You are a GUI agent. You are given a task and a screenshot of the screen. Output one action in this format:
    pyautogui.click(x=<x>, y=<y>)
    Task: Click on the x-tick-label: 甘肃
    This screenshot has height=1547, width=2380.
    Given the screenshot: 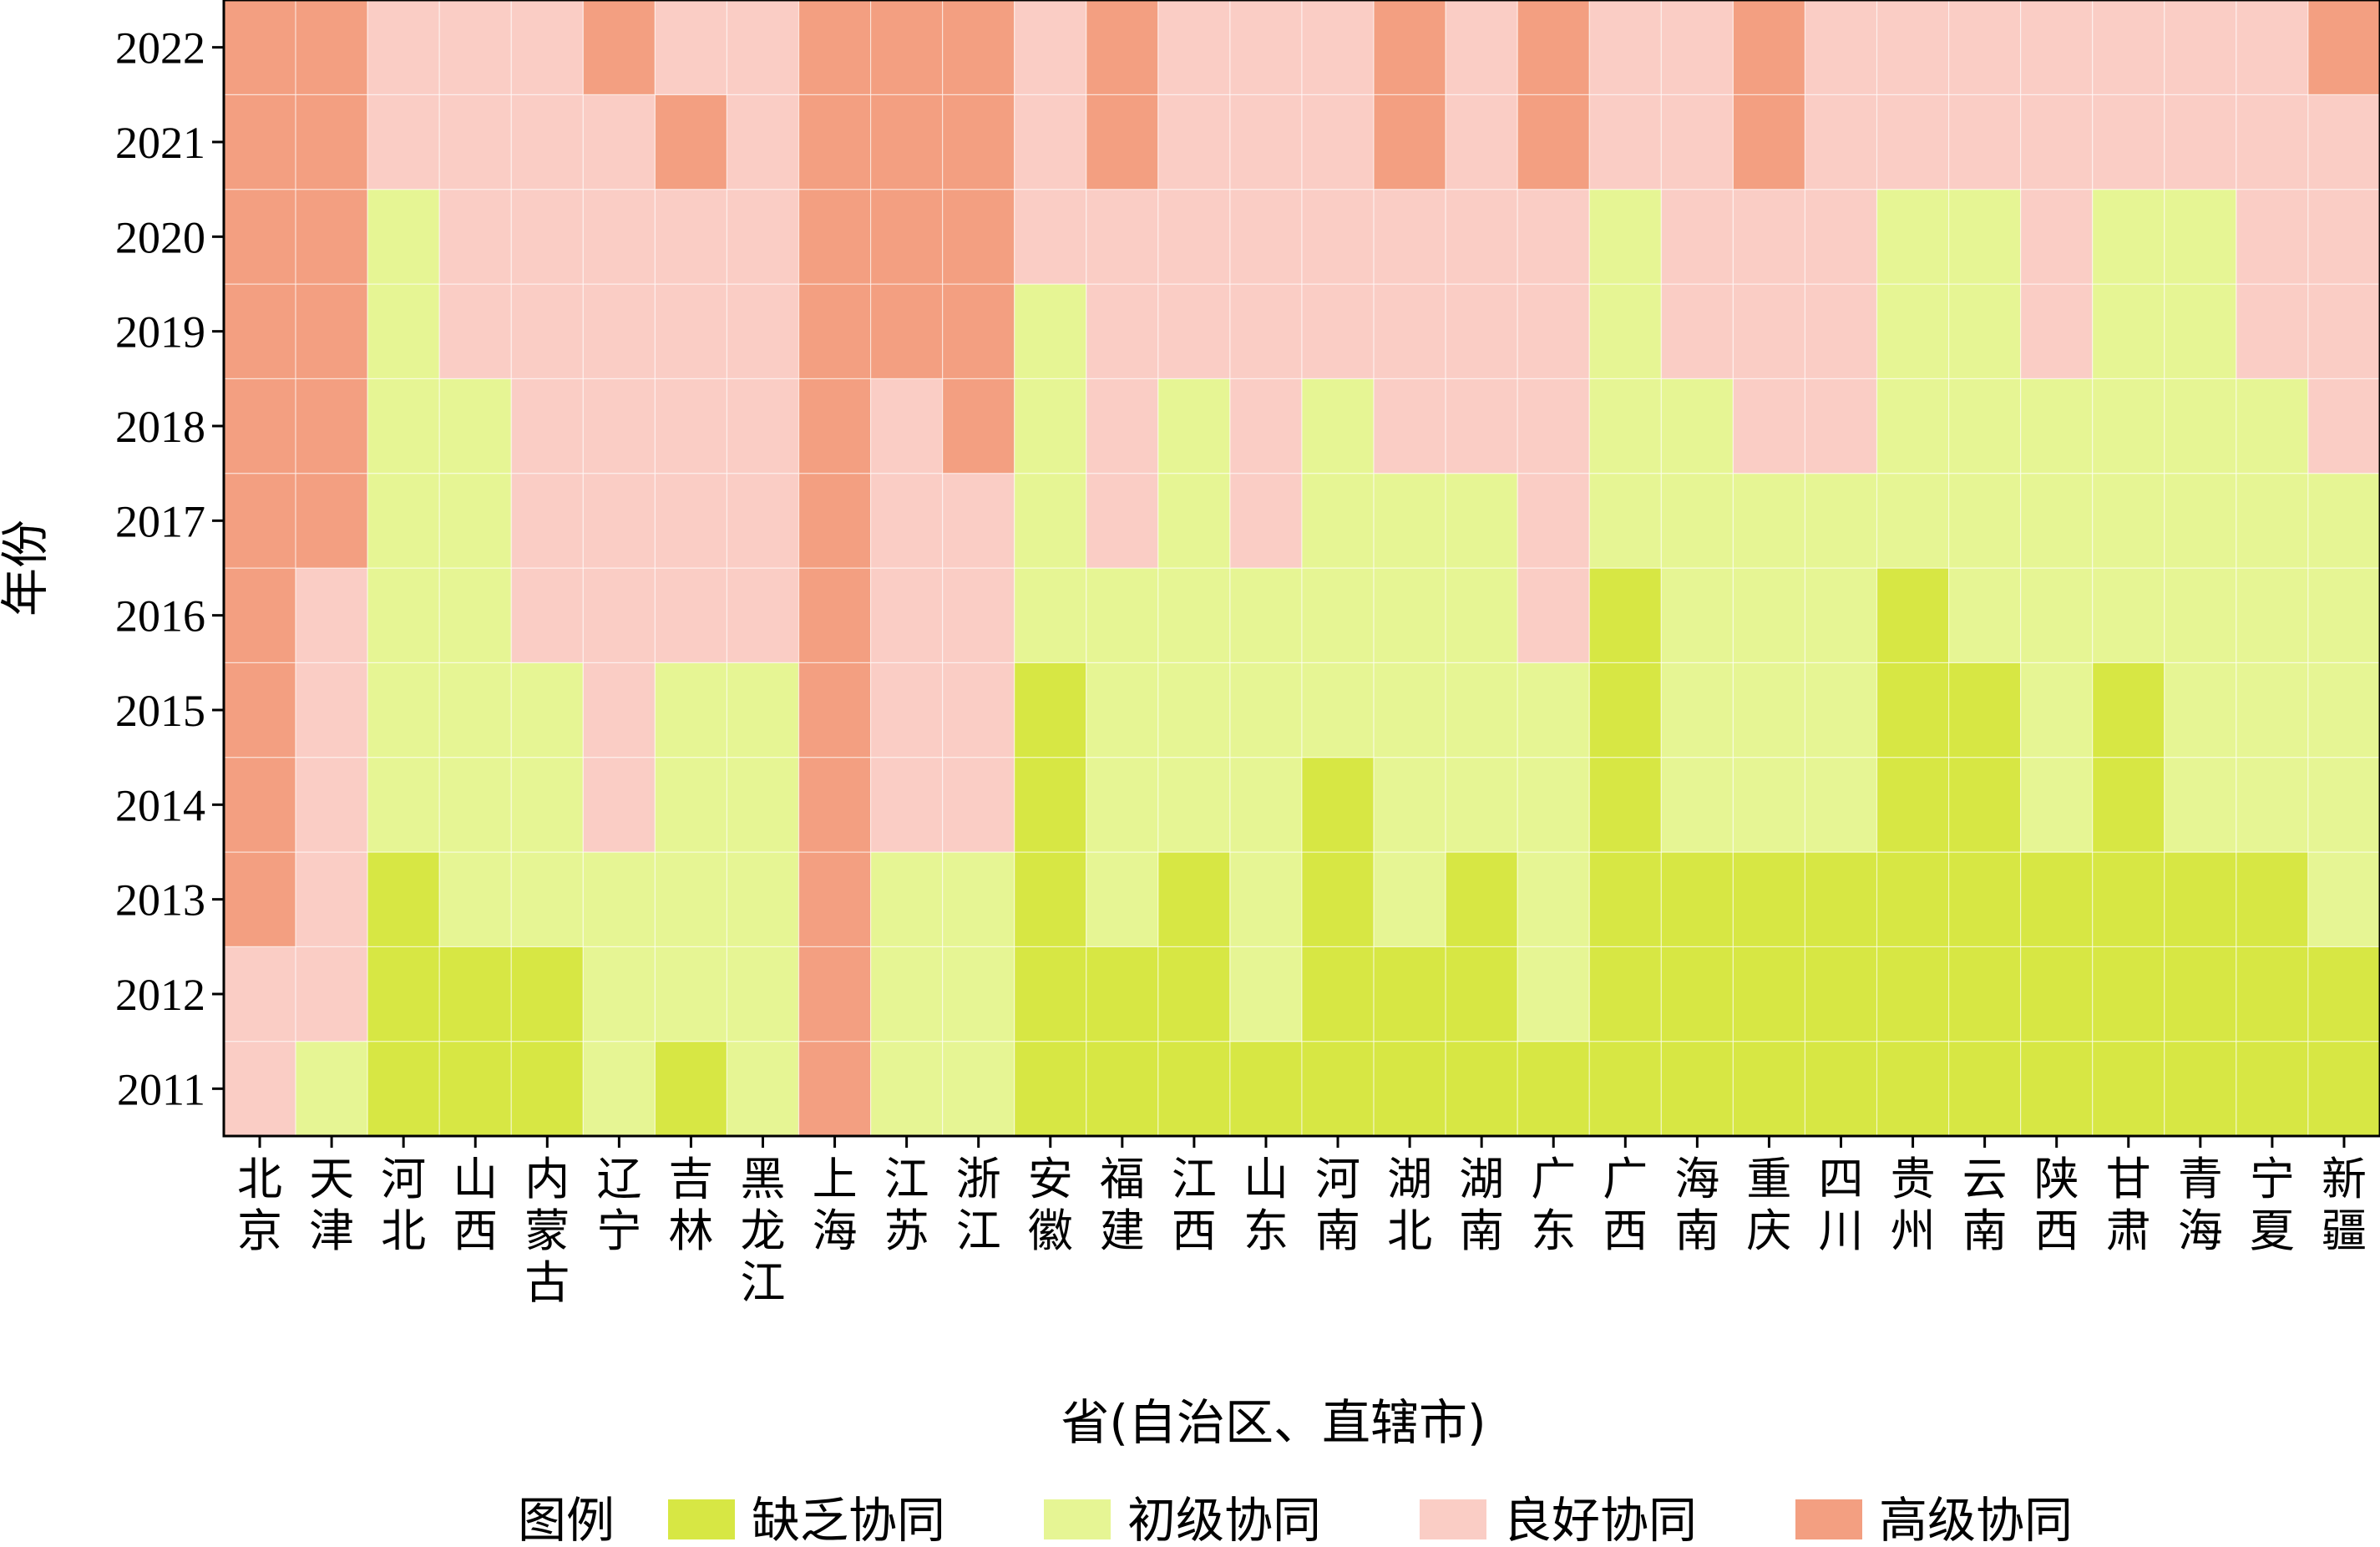 What is the action you would take?
    pyautogui.click(x=2128, y=1205)
    